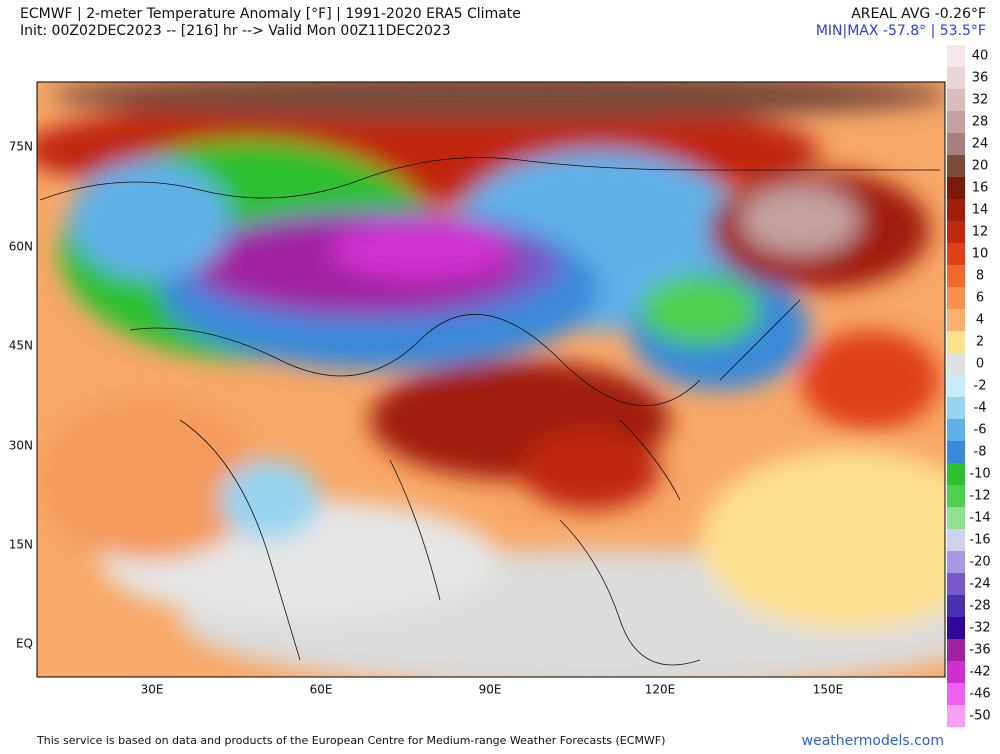  Describe the element at coordinates (152, 690) in the screenshot. I see `lon-label: 30E` at that location.